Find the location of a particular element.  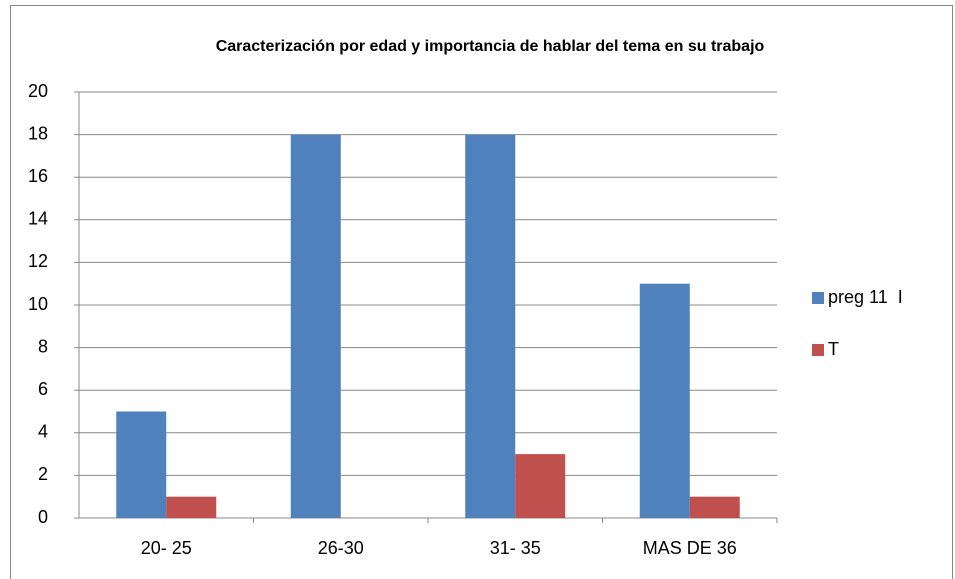

y-tick-label: 14 is located at coordinates (38, 219).